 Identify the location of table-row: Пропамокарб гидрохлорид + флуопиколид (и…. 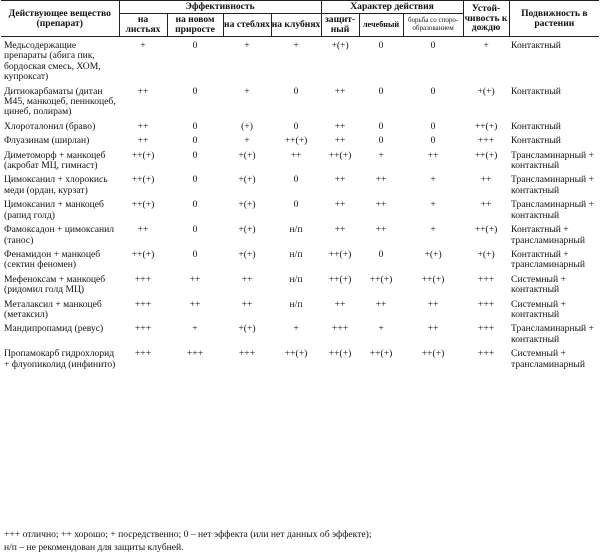
(300, 359).